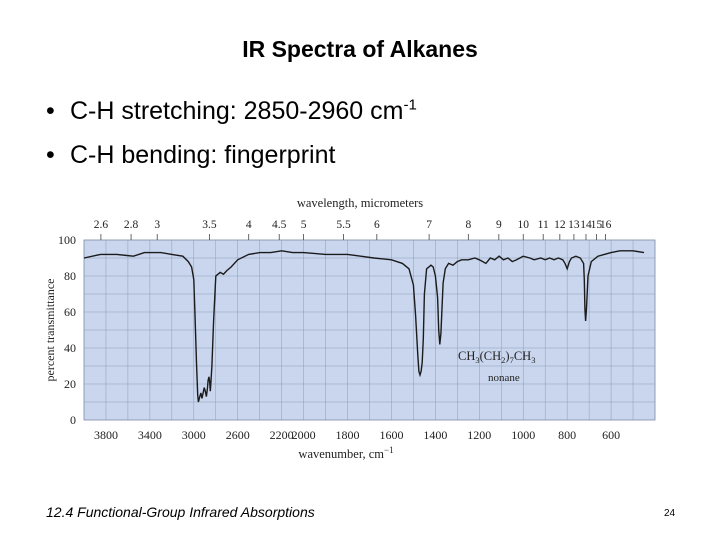 The height and width of the screenshot is (540, 720). Describe the element at coordinates (496, 357) in the screenshot. I see `compound-formula: CH3(CH2)7CH3` at that location.